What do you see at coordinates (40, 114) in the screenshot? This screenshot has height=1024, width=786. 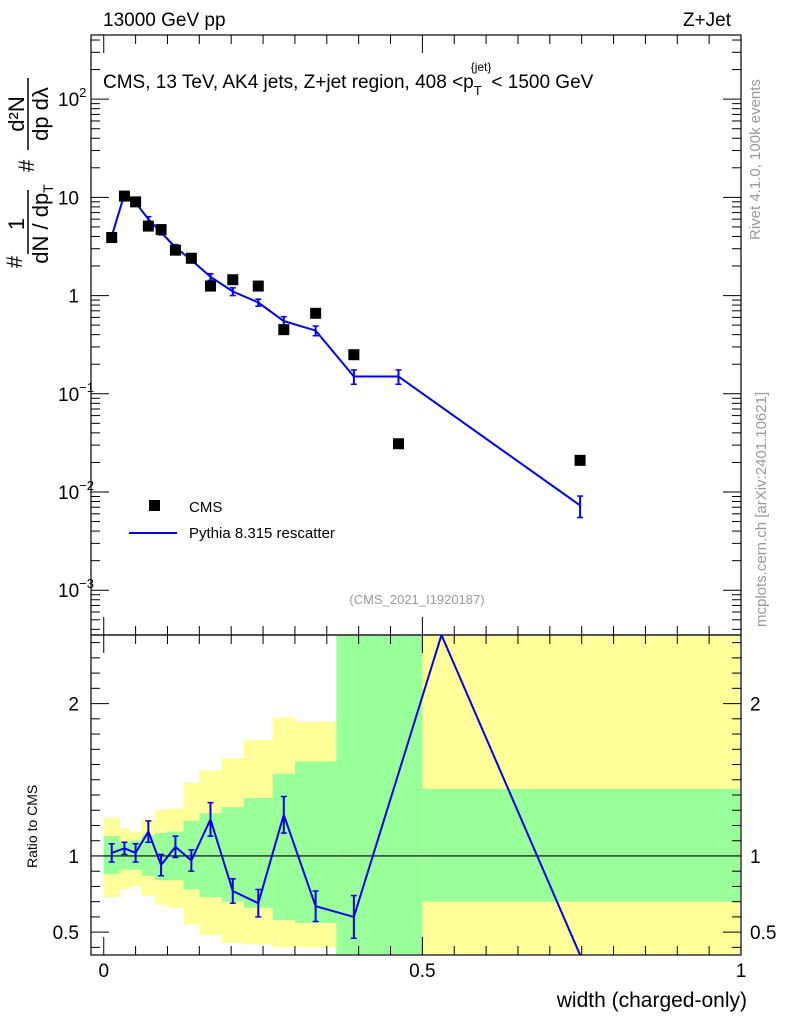 I see `ylabel-den2: dp dλ` at bounding box center [40, 114].